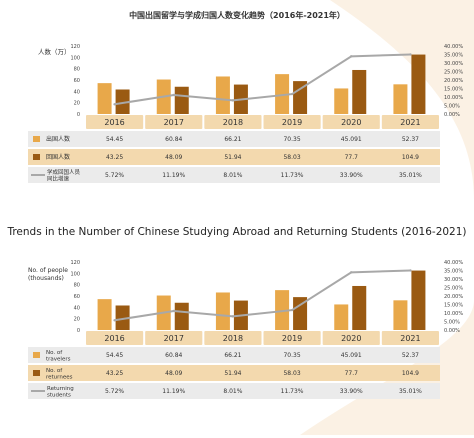  I want to click on y-tick-label: 100, so click(75, 58).